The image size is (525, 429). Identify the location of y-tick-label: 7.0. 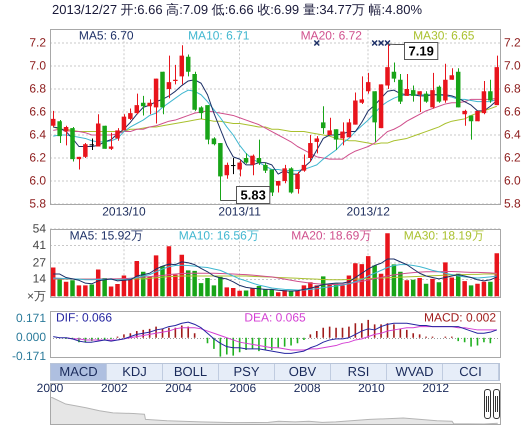
(37, 65).